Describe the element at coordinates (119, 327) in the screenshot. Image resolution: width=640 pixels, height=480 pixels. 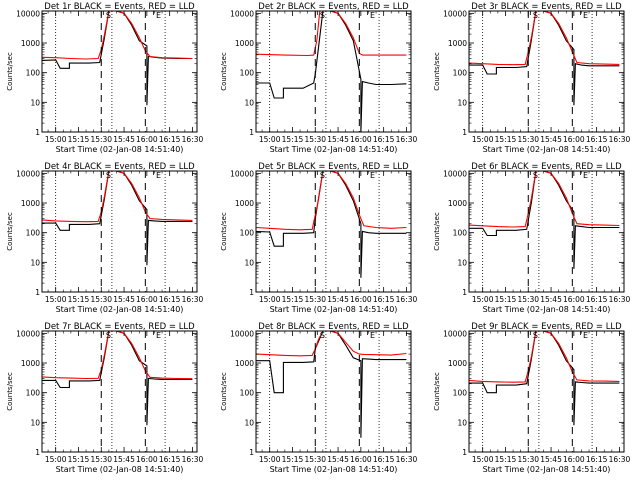
I see `chart-title: Det 7r BLACK = Events, RED = LLD` at that location.